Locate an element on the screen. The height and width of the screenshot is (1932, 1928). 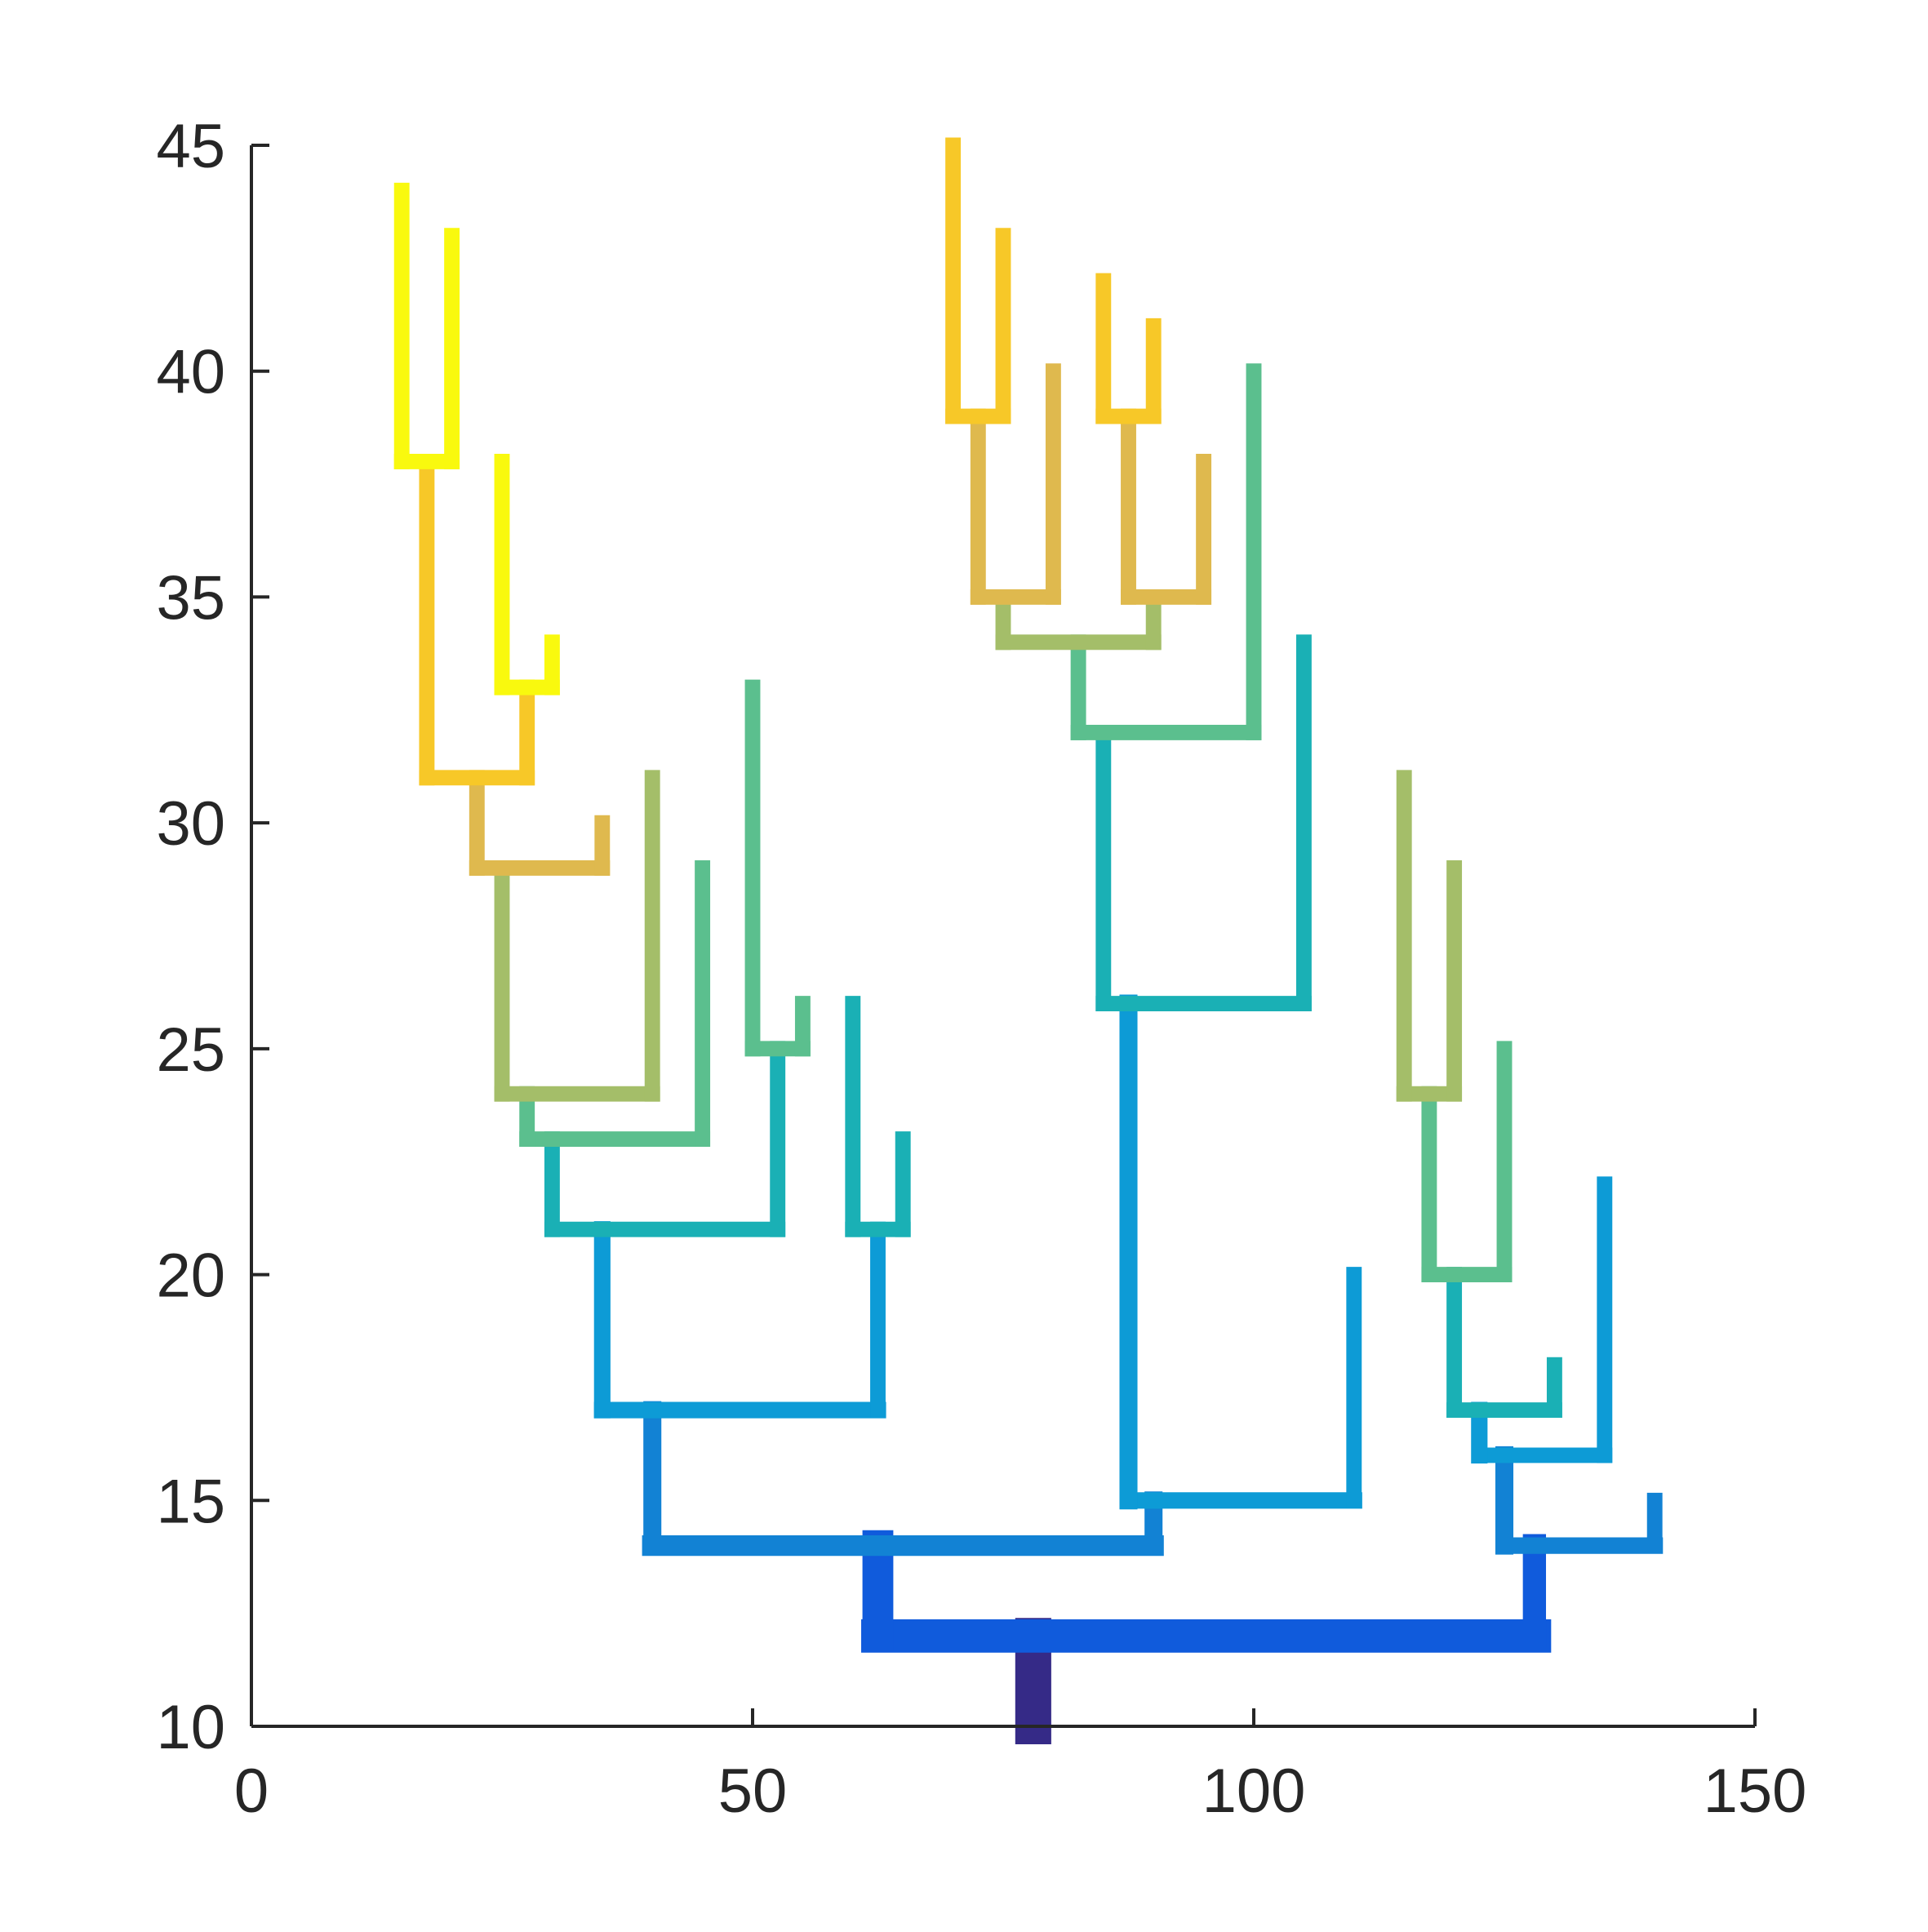
x-tick-label: 150 is located at coordinates (1756, 1791).